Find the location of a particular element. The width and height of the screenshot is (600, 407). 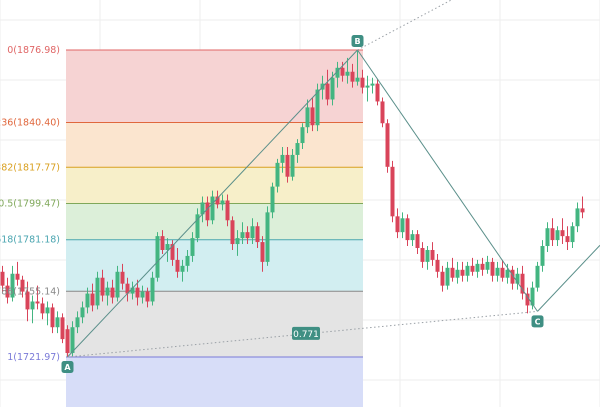

point-marker-a is located at coordinates (67, 367).